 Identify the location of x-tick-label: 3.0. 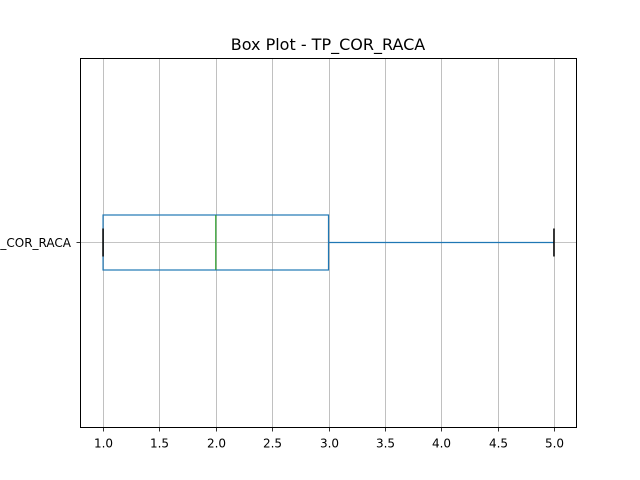
(329, 444).